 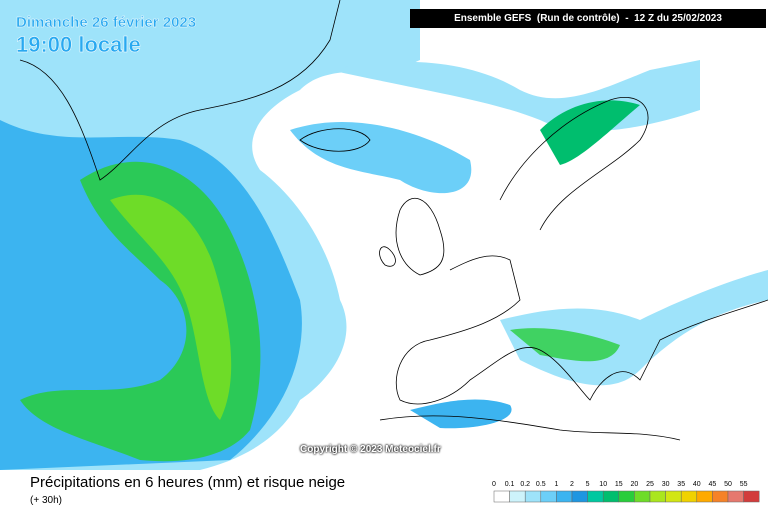 What do you see at coordinates (619, 484) in the screenshot?
I see `legend-label: 15` at bounding box center [619, 484].